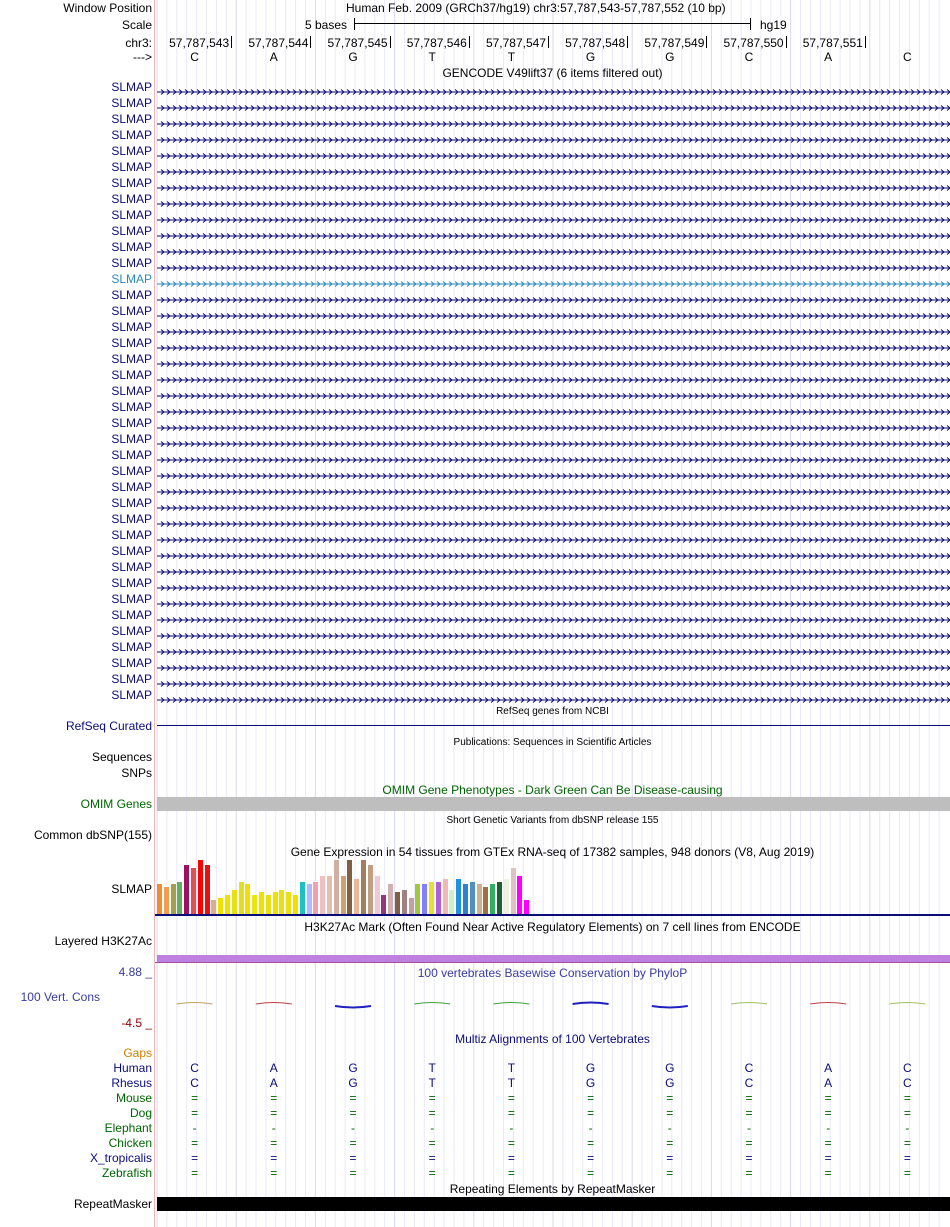  What do you see at coordinates (126, 1173) in the screenshot?
I see `multiz-species-label: Zebrafish` at bounding box center [126, 1173].